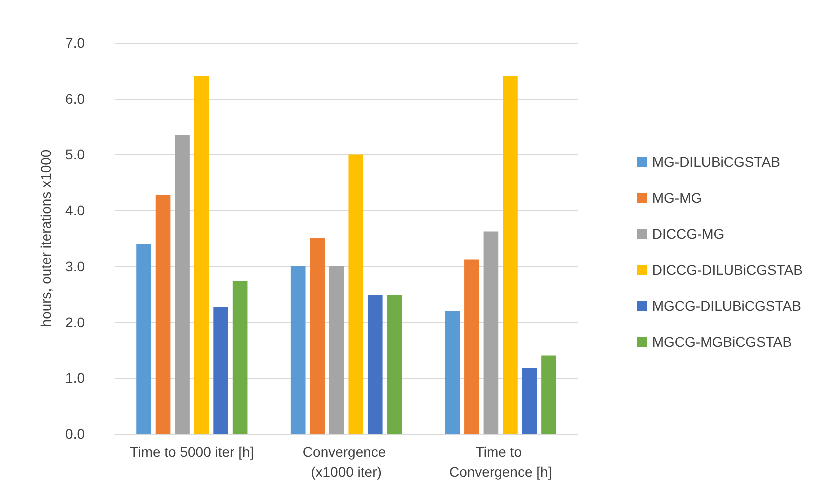 This screenshot has width=818, height=504. I want to click on legend-label: MGCG-MGBiCGSTAB, so click(722, 342).